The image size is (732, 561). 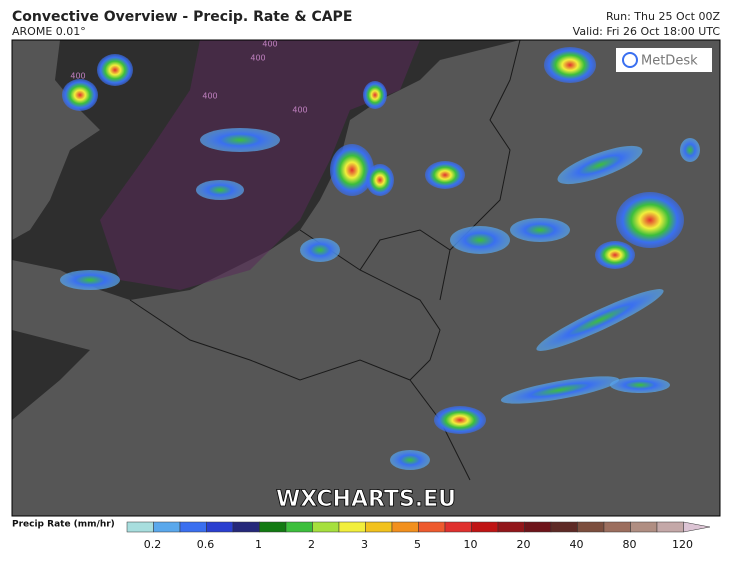 What do you see at coordinates (630, 60) in the screenshot?
I see `logo-icon` at bounding box center [630, 60].